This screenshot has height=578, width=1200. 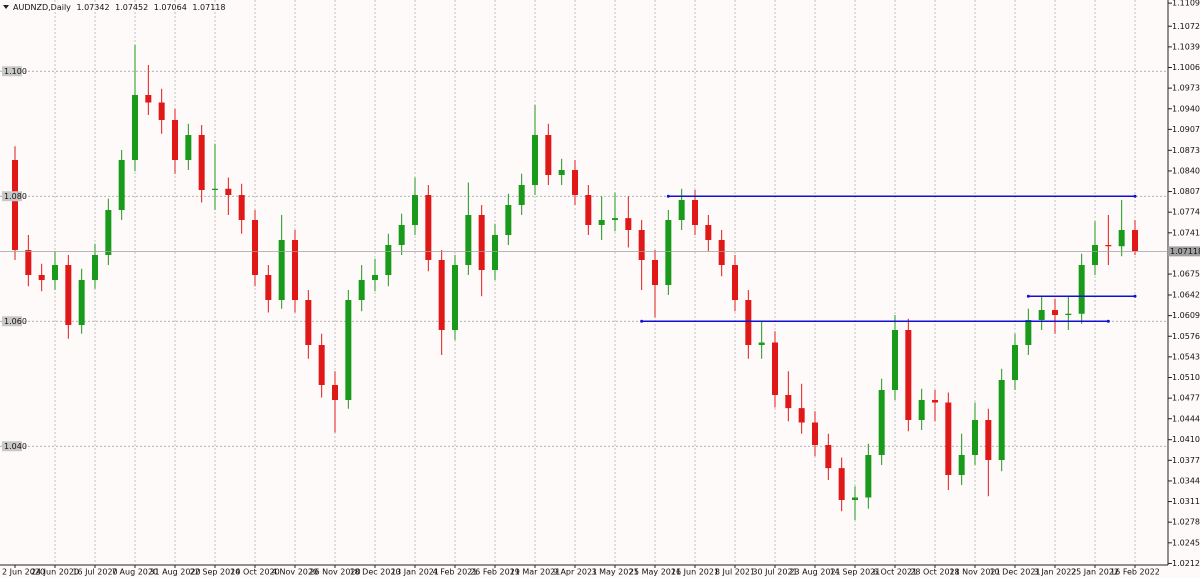 I want to click on x-tick-label: 2 Jun 2020, so click(x=23, y=572).